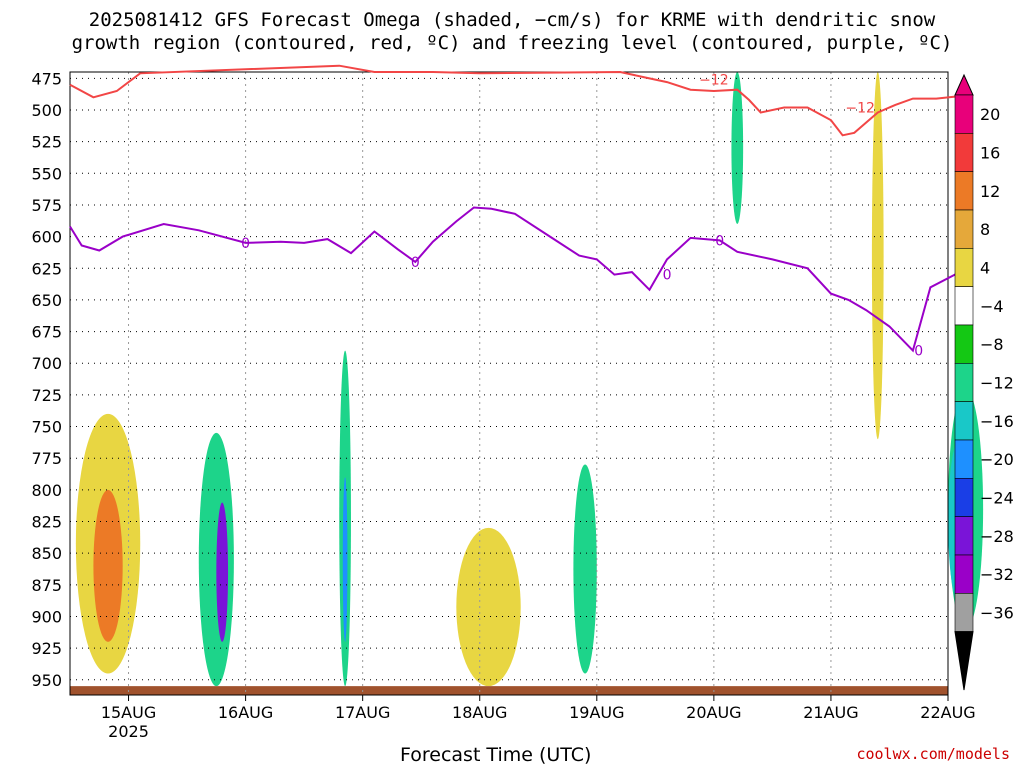  I want to click on colorbar-label-1: 16, so click(990, 153).